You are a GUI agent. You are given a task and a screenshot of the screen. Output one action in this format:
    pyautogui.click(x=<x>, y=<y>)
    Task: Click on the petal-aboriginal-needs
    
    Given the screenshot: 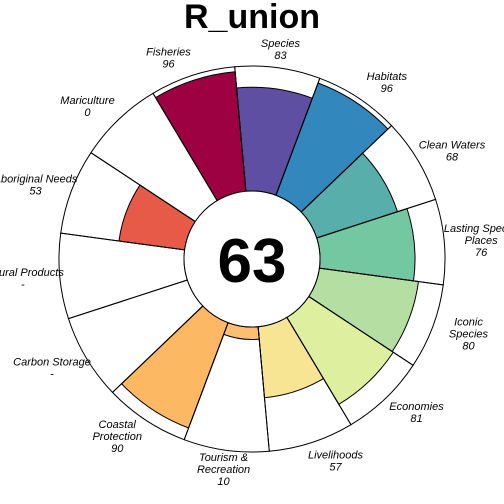 What is the action you would take?
    pyautogui.click(x=157, y=217)
    